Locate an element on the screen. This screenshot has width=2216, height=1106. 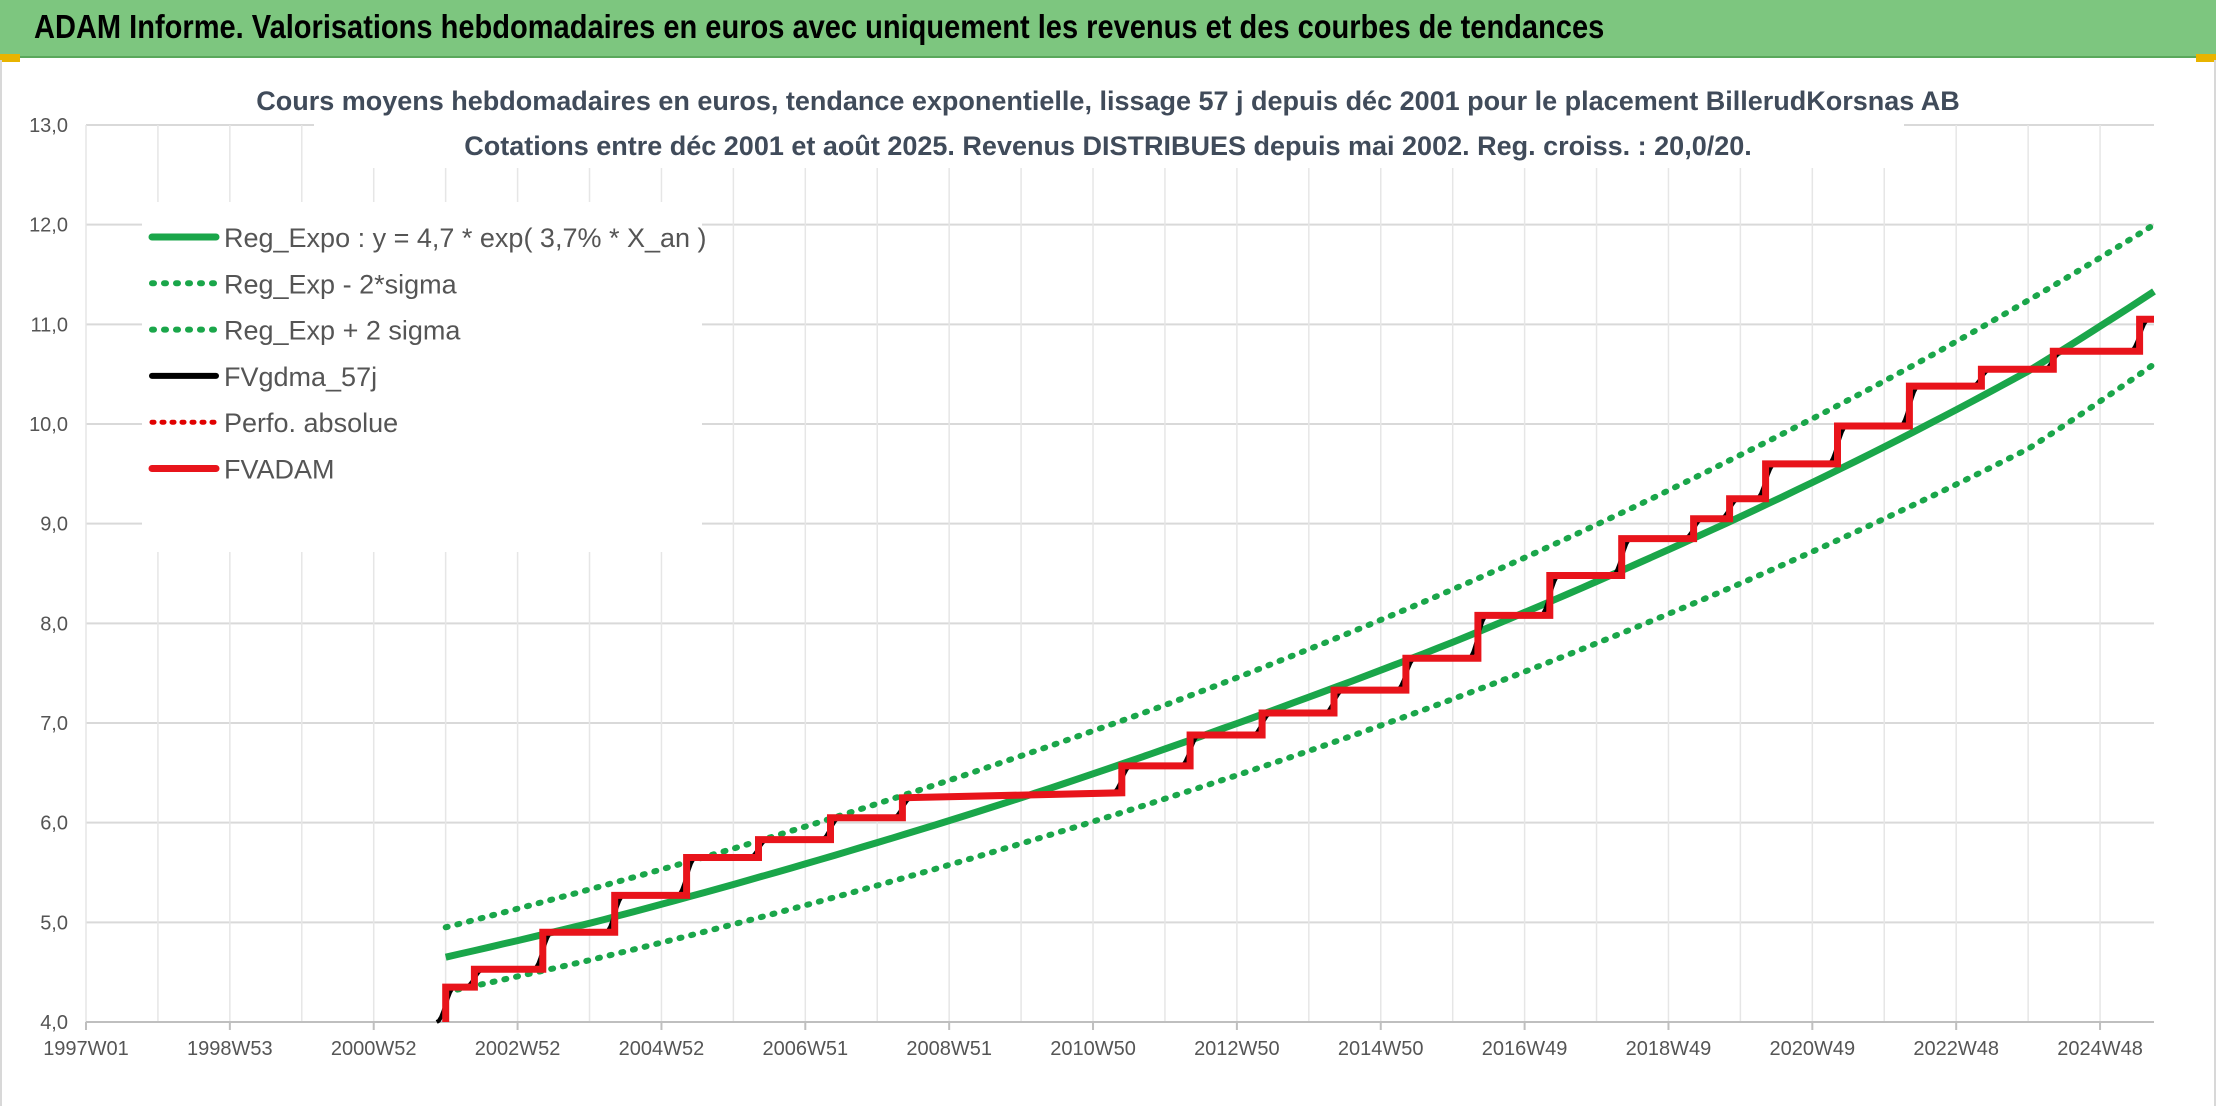
x-tick-label: 2000W52 is located at coordinates (374, 1049).